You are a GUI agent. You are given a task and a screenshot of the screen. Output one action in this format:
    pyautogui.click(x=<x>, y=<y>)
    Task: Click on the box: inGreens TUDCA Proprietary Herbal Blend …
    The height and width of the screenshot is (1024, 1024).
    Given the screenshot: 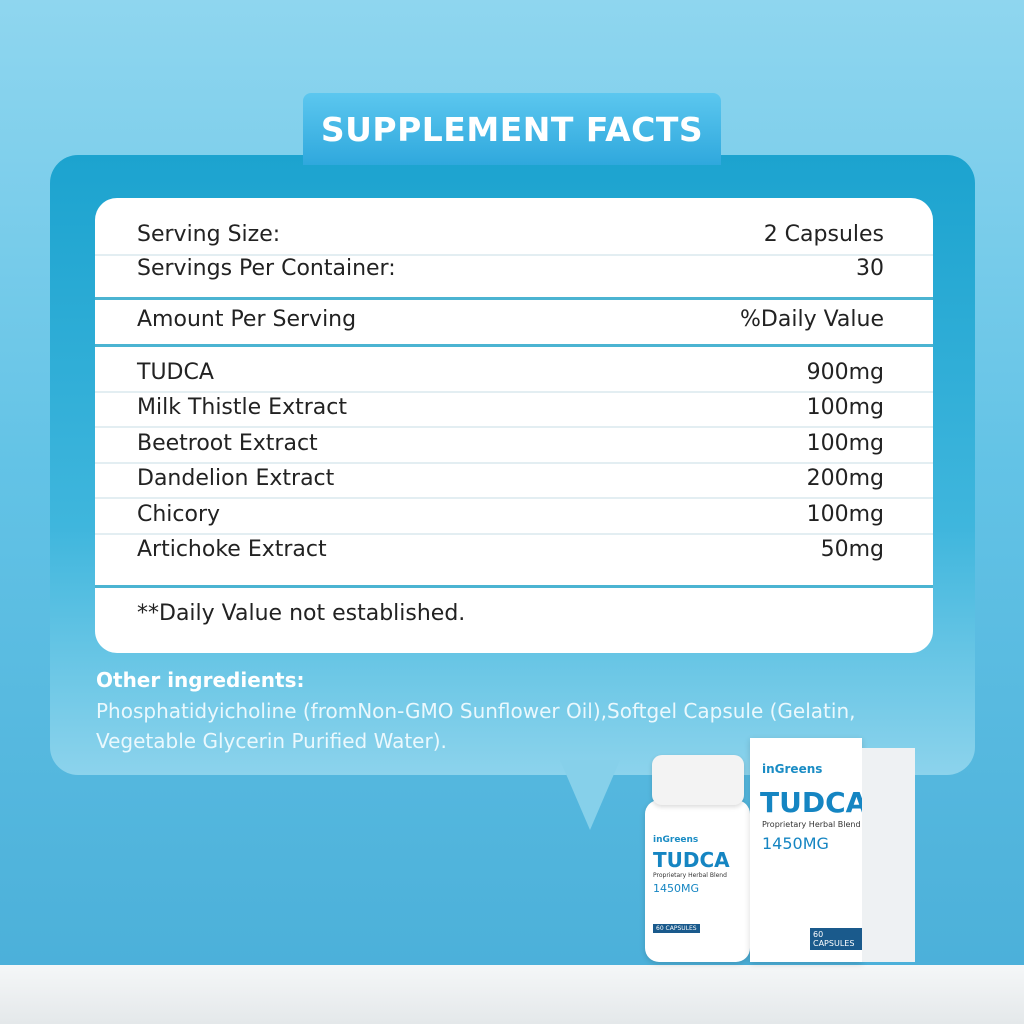 What is the action you would take?
    pyautogui.click(x=808, y=850)
    